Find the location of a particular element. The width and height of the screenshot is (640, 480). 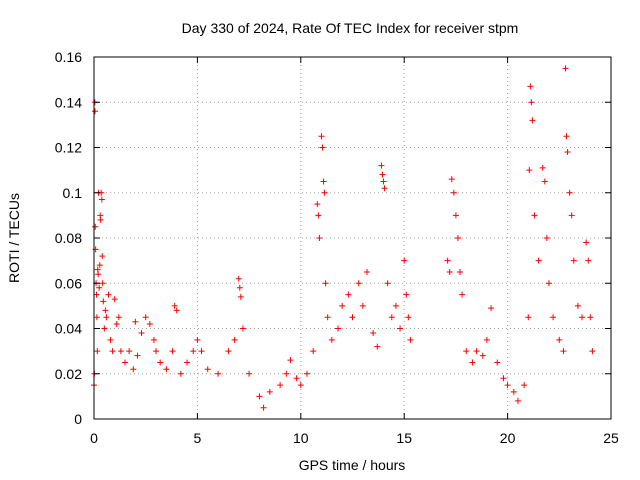

y-tick-label: 0.14 is located at coordinates (68, 102).